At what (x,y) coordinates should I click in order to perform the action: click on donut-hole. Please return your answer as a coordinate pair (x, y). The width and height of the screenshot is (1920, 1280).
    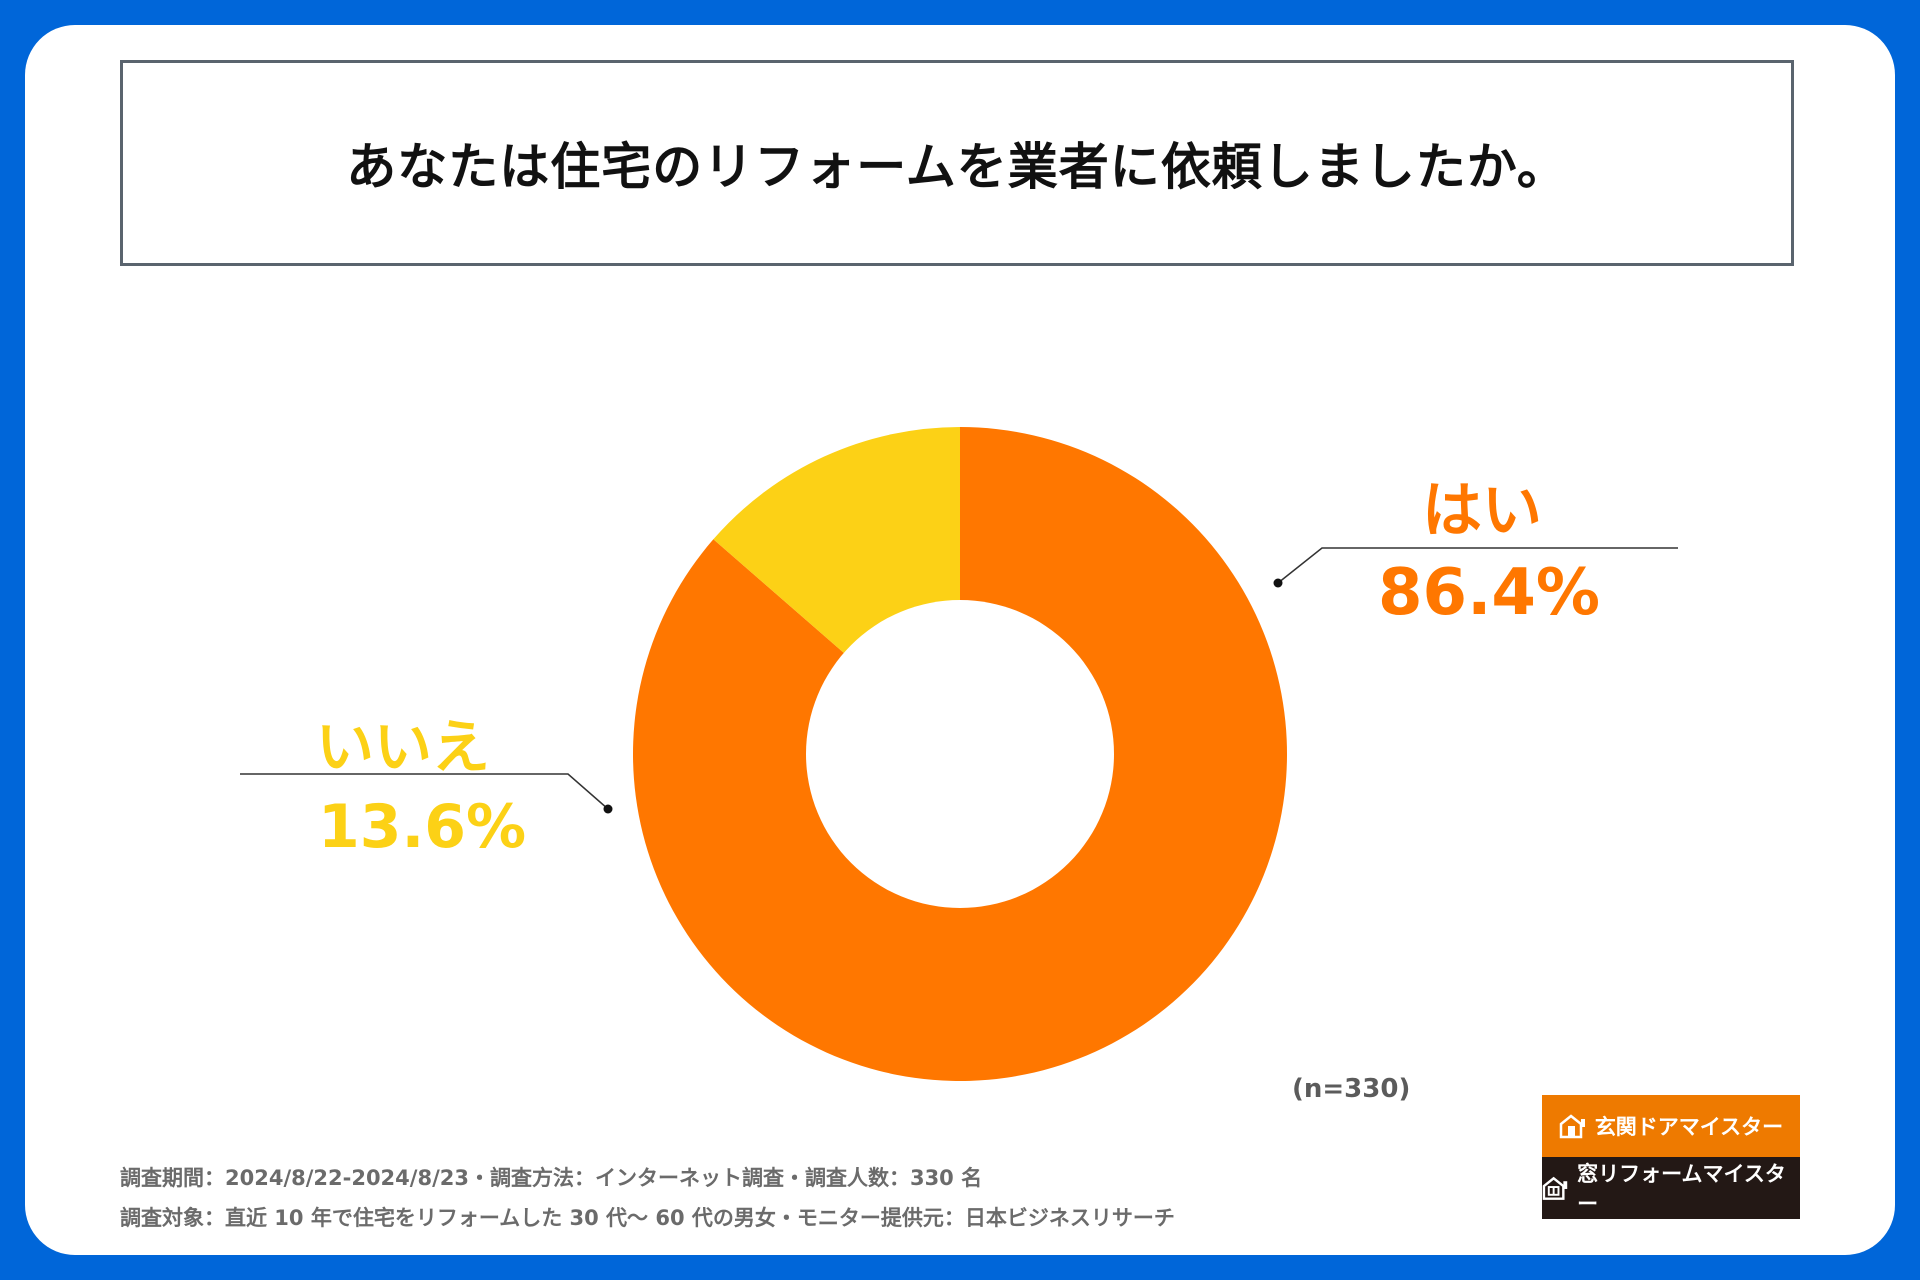
    Looking at the image, I should click on (960, 754).